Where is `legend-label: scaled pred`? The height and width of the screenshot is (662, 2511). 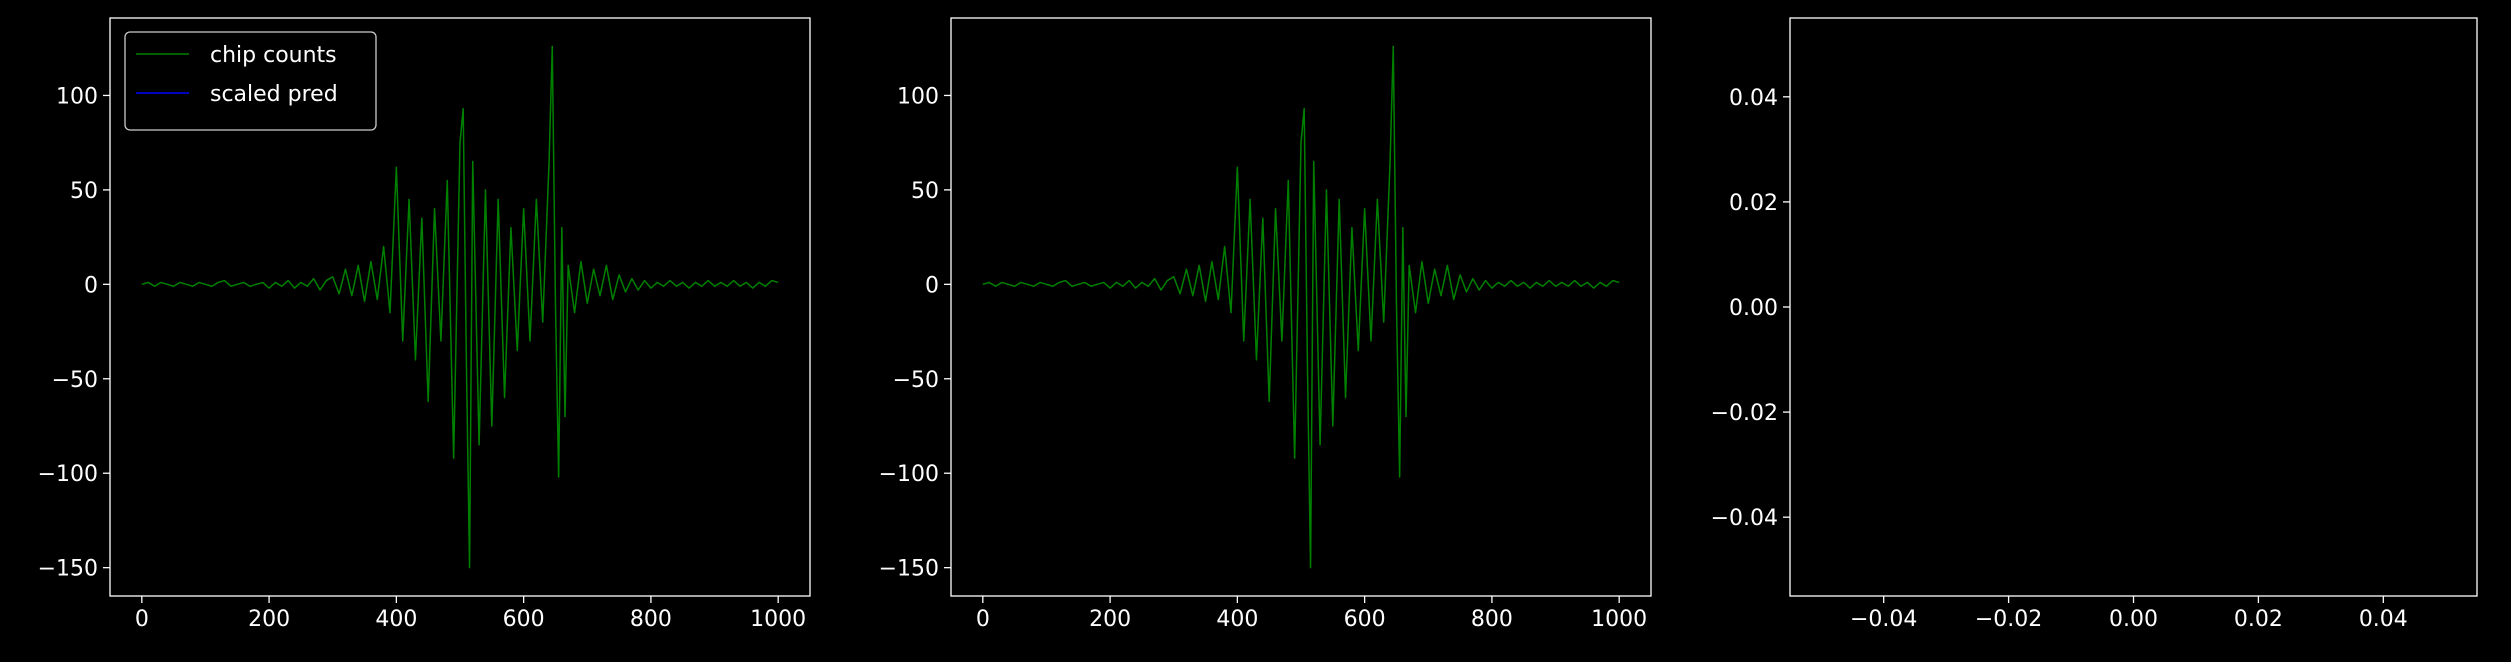 legend-label: scaled pred is located at coordinates (274, 94).